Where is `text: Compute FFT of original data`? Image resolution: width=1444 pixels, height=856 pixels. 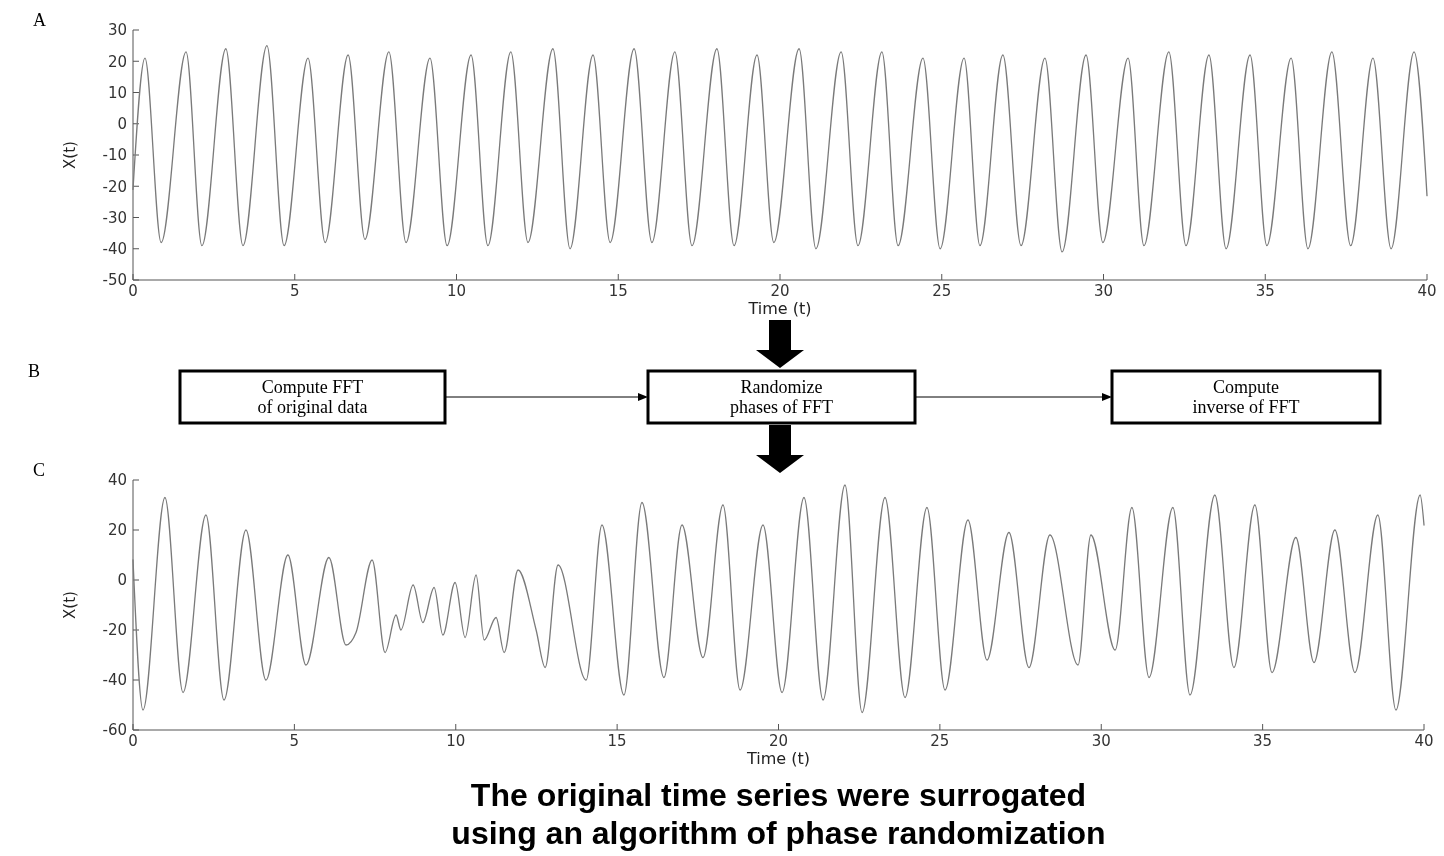 text: Compute FFT of original data is located at coordinates (312, 397).